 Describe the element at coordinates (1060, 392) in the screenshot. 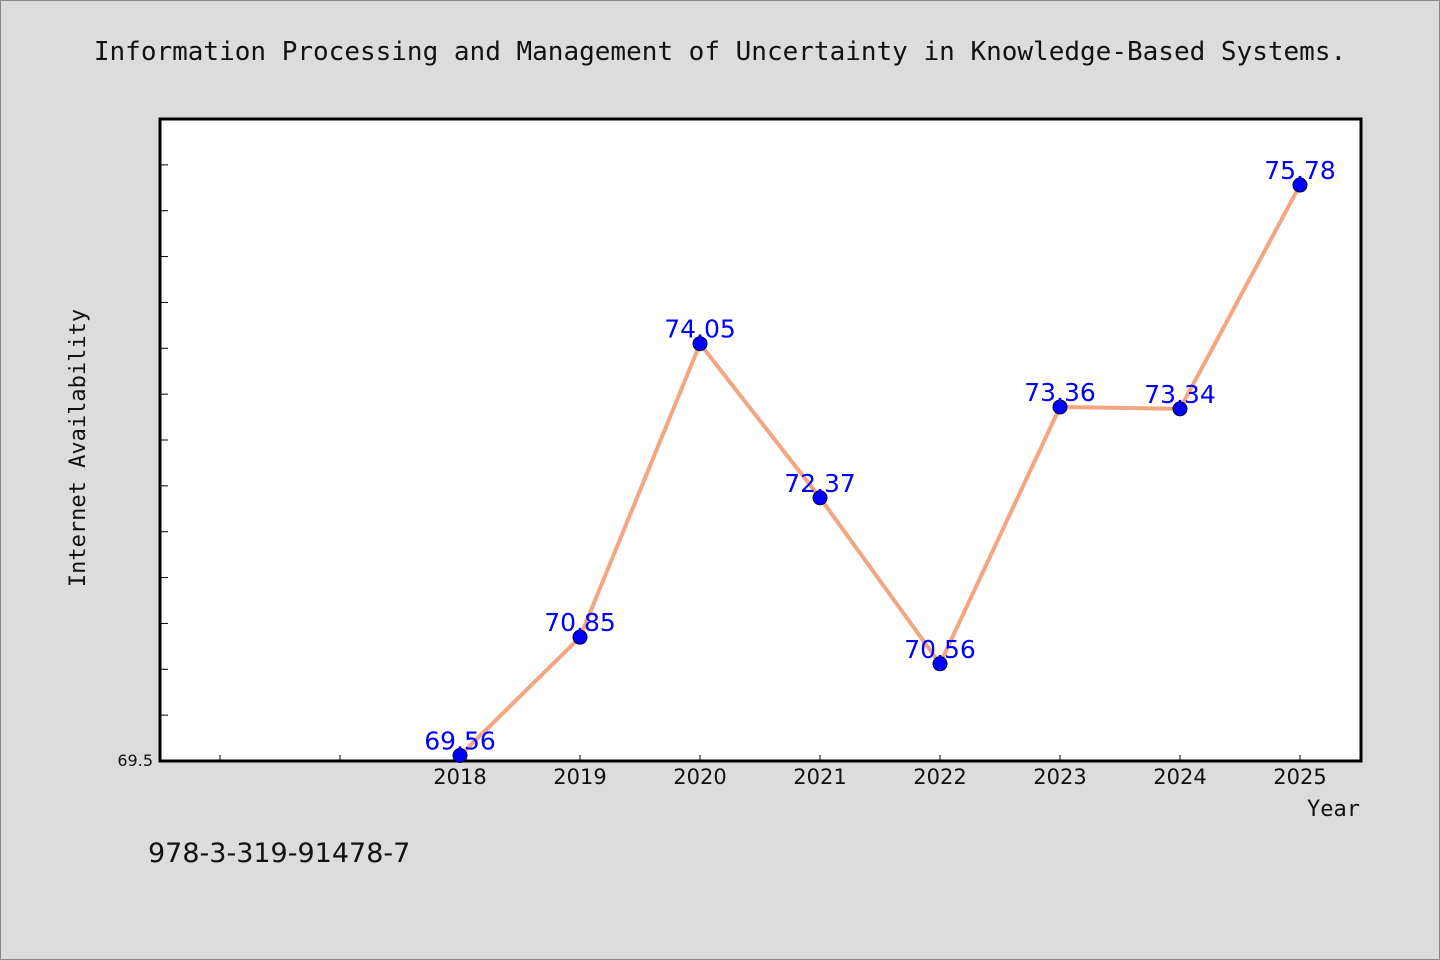

I see `data-label: 73.36` at that location.